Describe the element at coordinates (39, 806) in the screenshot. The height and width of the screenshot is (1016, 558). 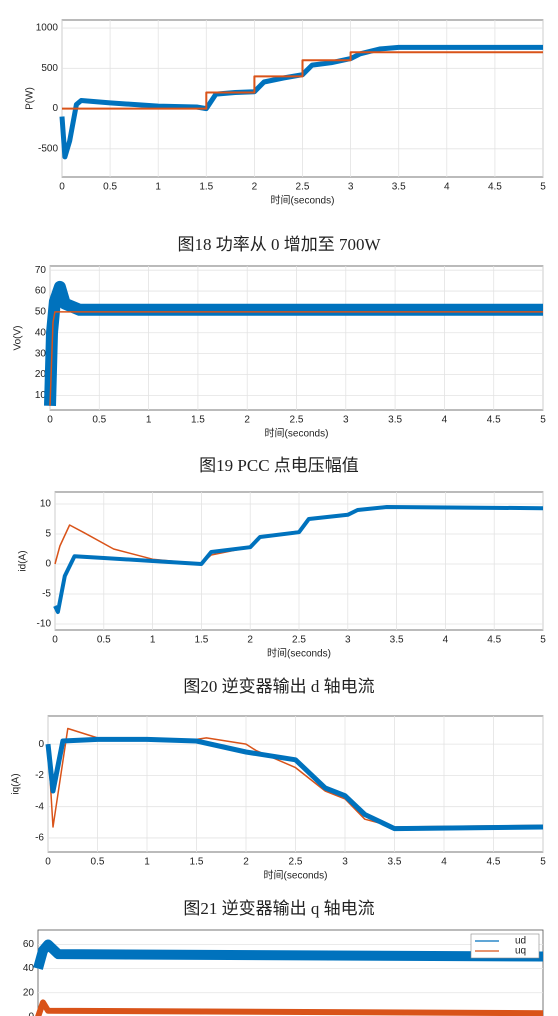
I see `y-tick-label: -4` at that location.